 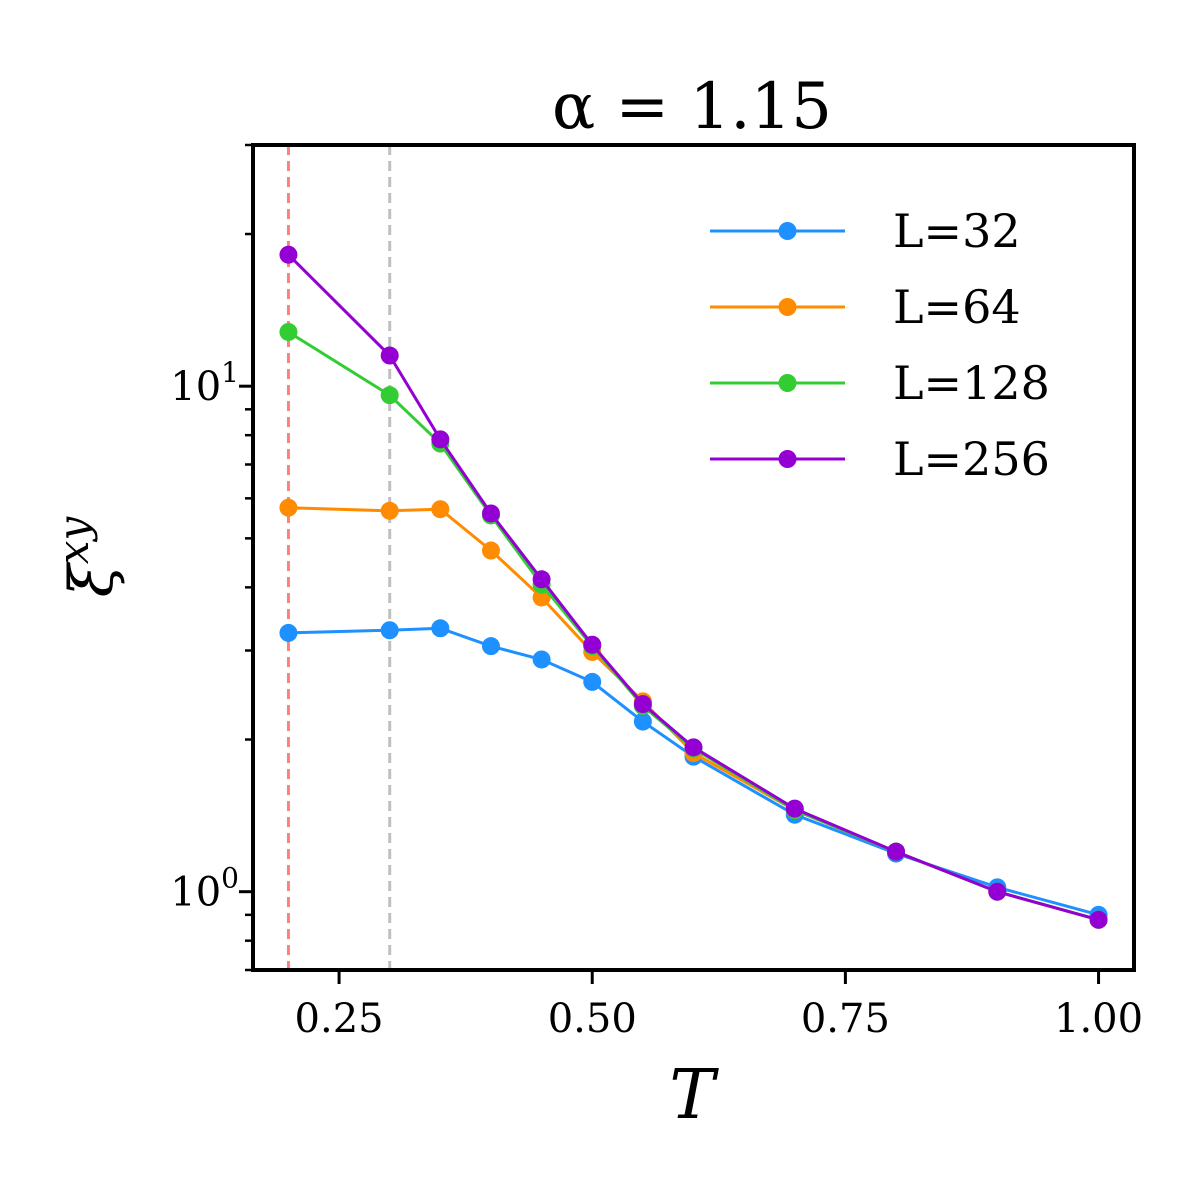 What do you see at coordinates (592, 1019) in the screenshot?
I see `x-tick-label: 0.50` at bounding box center [592, 1019].